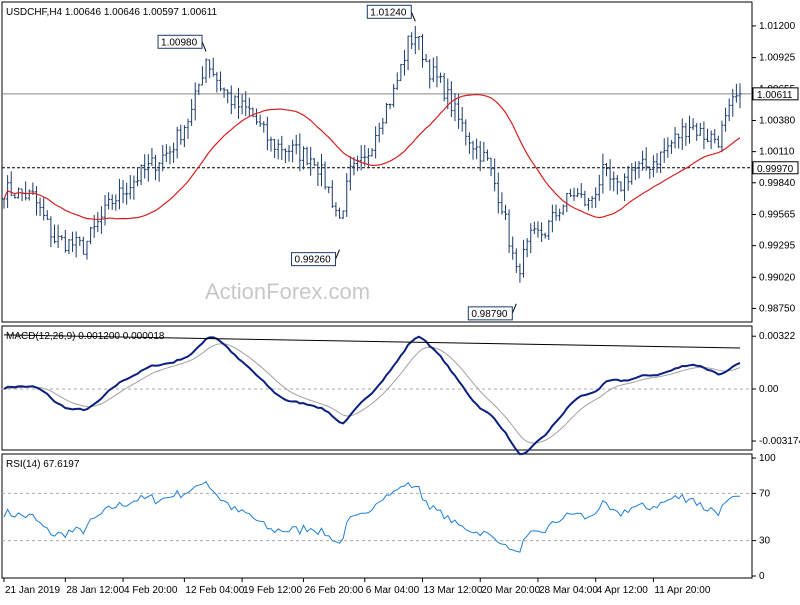 The height and width of the screenshot is (605, 800). Describe the element at coordinates (777, 58) in the screenshot. I see `price-axis-label: 1.00925` at that location.